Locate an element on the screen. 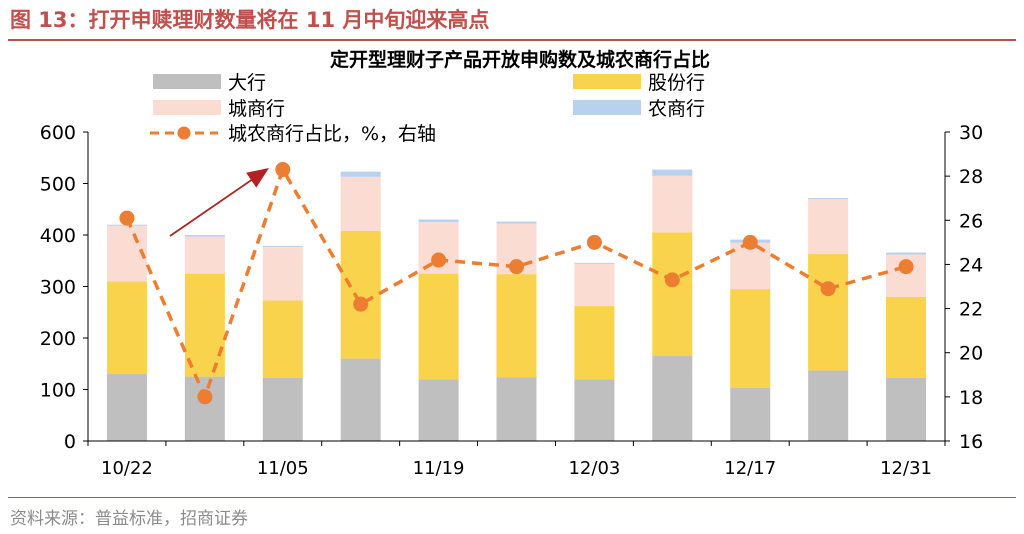 The height and width of the screenshot is (534, 1024). y-left-tick-label: 200 is located at coordinates (58, 339).